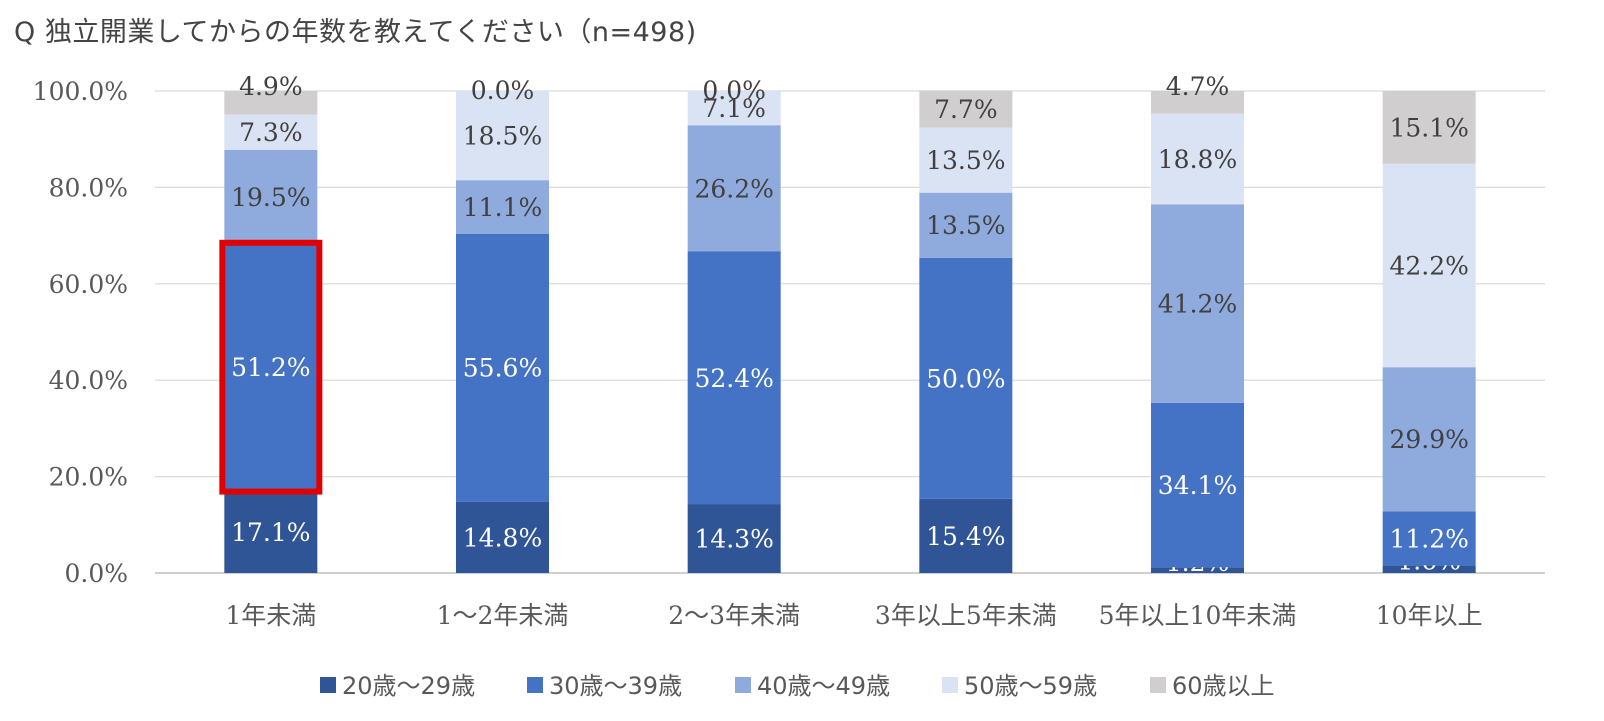  I want to click on data-label: 42.2%, so click(1428, 265).